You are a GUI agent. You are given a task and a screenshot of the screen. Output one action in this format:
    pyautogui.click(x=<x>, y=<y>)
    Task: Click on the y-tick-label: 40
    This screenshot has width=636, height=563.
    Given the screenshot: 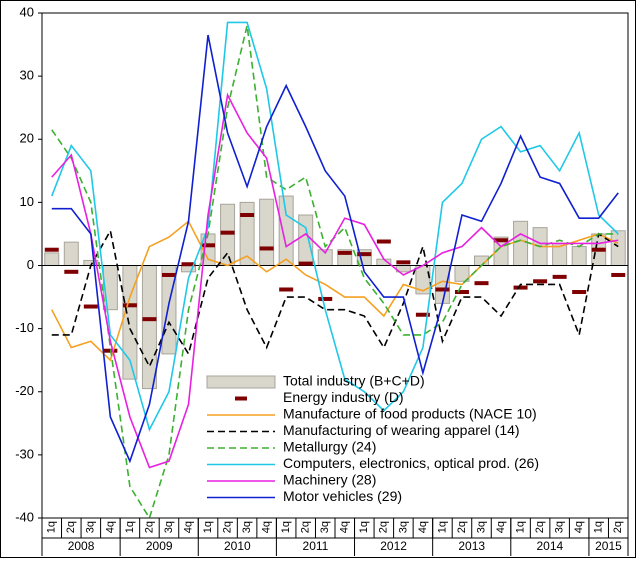 What is the action you would take?
    pyautogui.click(x=27, y=11)
    